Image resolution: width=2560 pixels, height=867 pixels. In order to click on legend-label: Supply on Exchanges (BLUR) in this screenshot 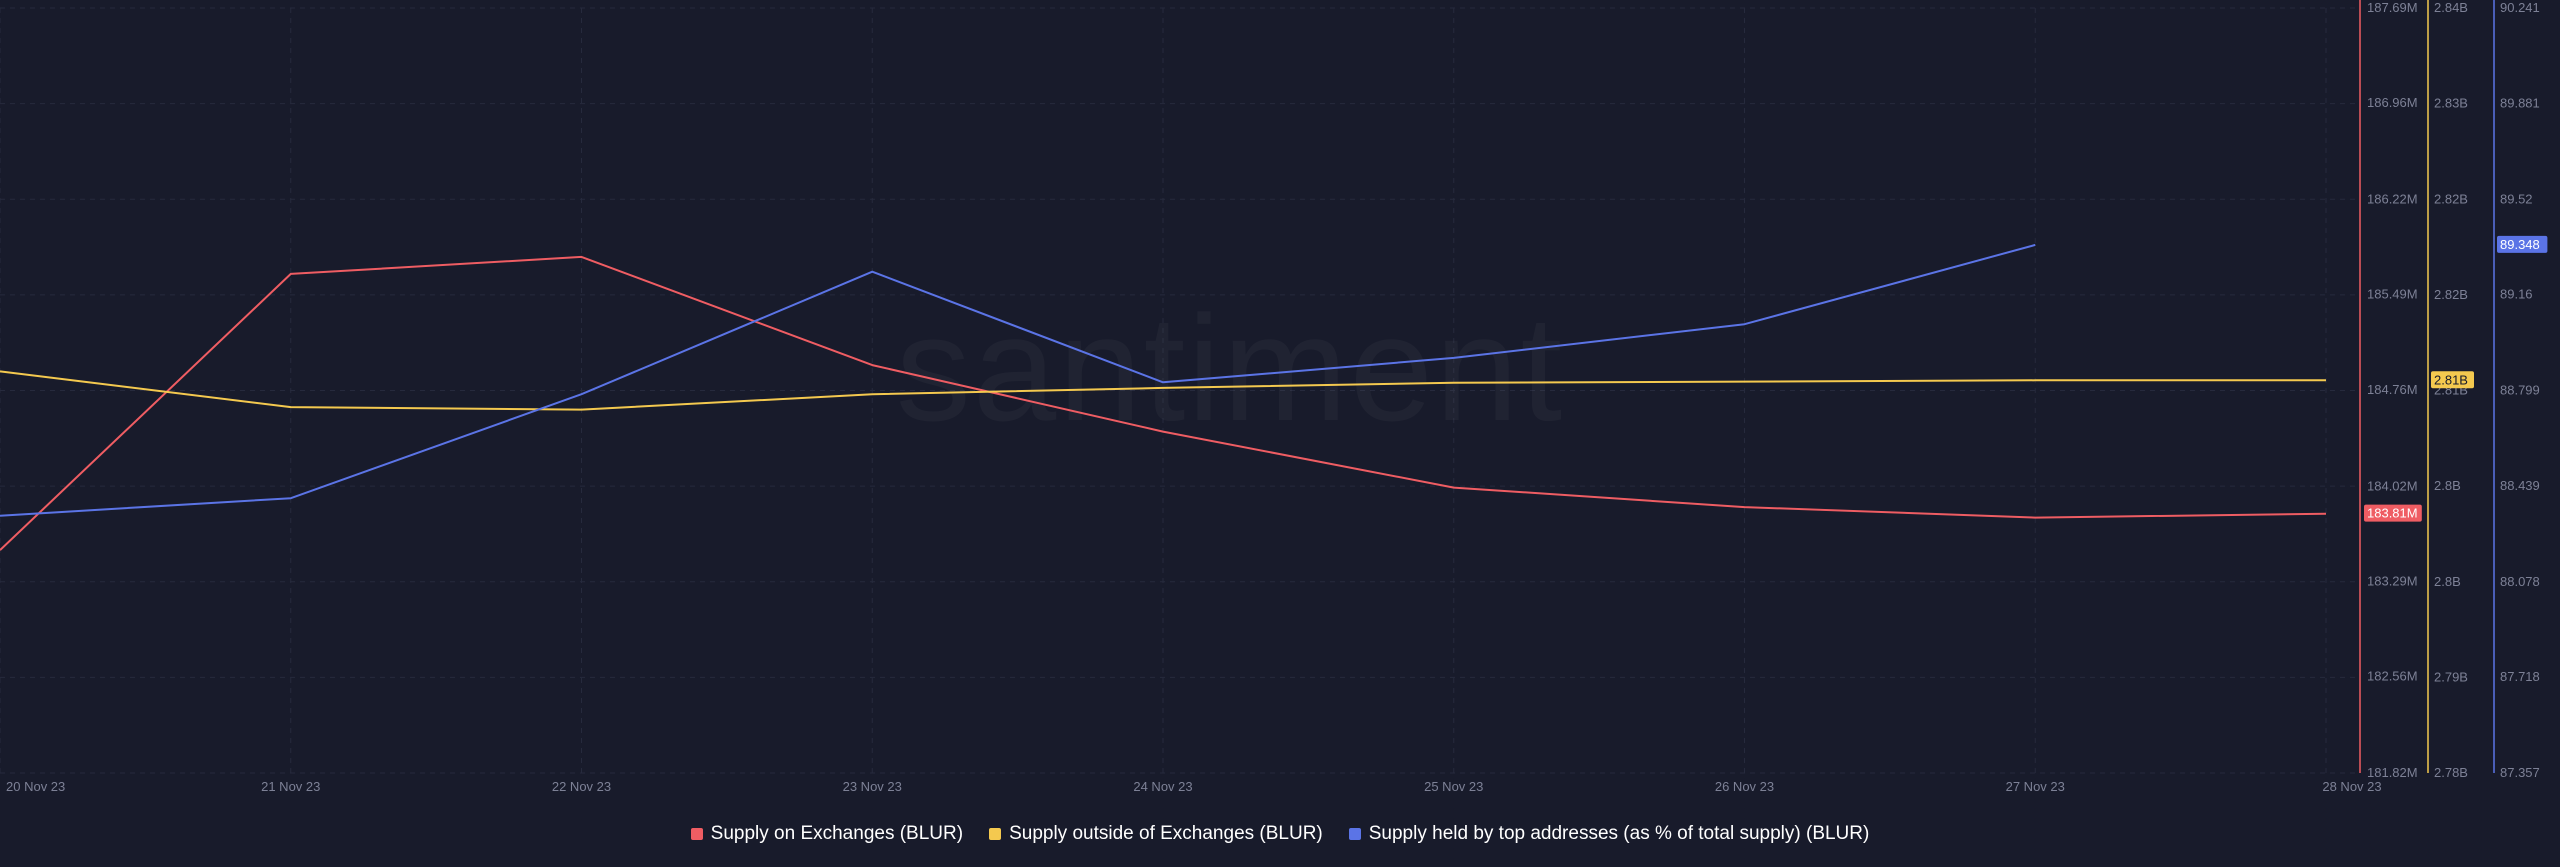, I will do `click(837, 833)`.